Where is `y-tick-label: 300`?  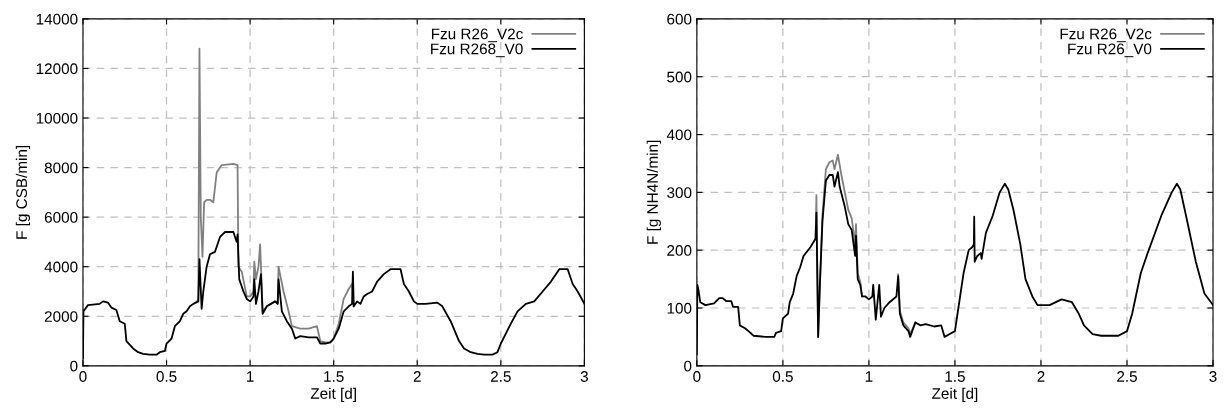 y-tick-label: 300 is located at coordinates (679, 193).